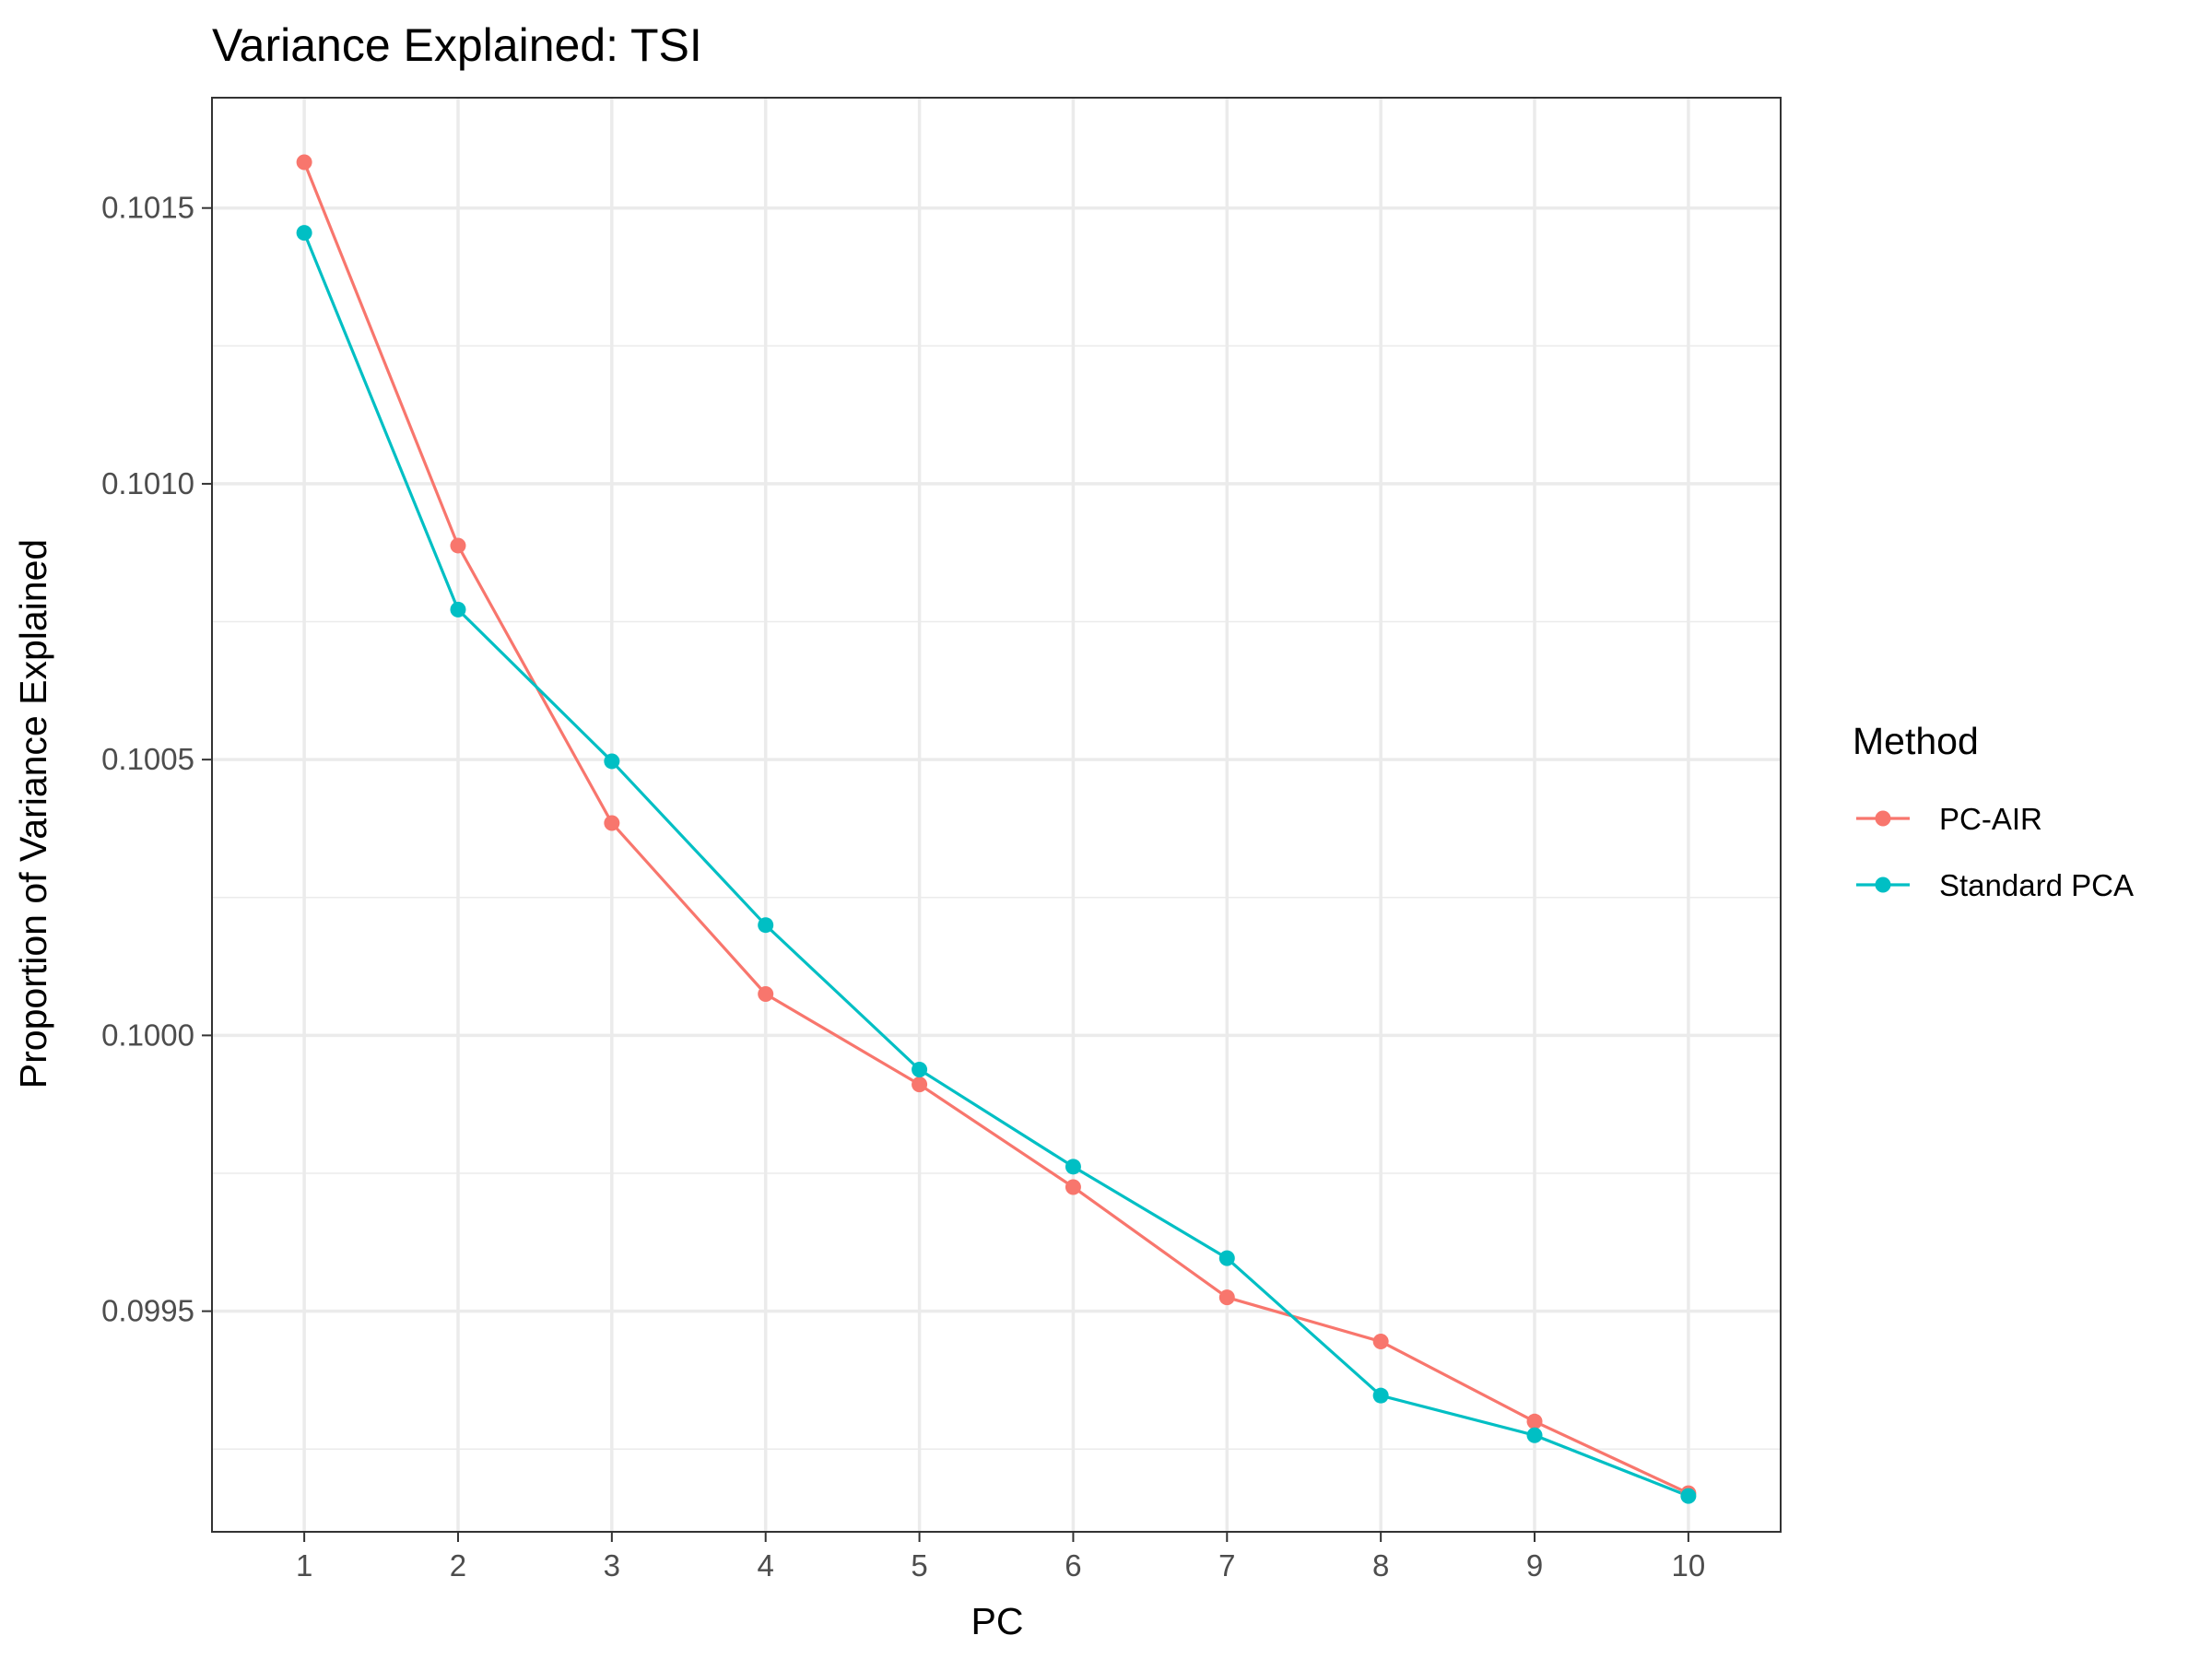 The height and width of the screenshot is (1659, 2212). Describe the element at coordinates (1883, 885) in the screenshot. I see `legend-key-point-standard-pca` at that location.